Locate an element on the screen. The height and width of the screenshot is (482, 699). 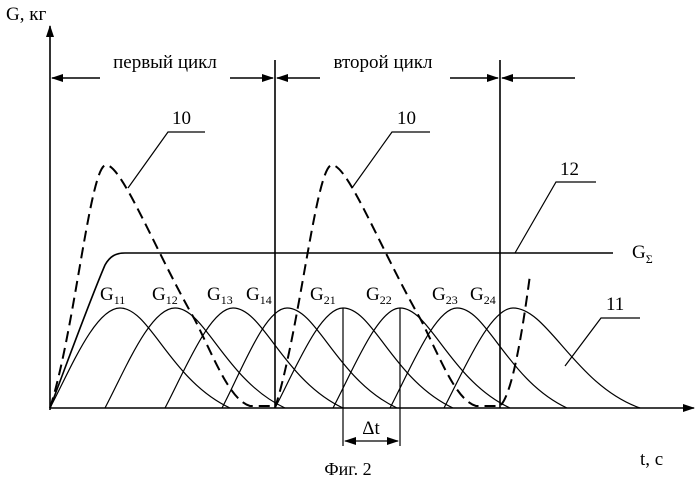
pulse-curve-g21 is located at coordinates (364, 358).